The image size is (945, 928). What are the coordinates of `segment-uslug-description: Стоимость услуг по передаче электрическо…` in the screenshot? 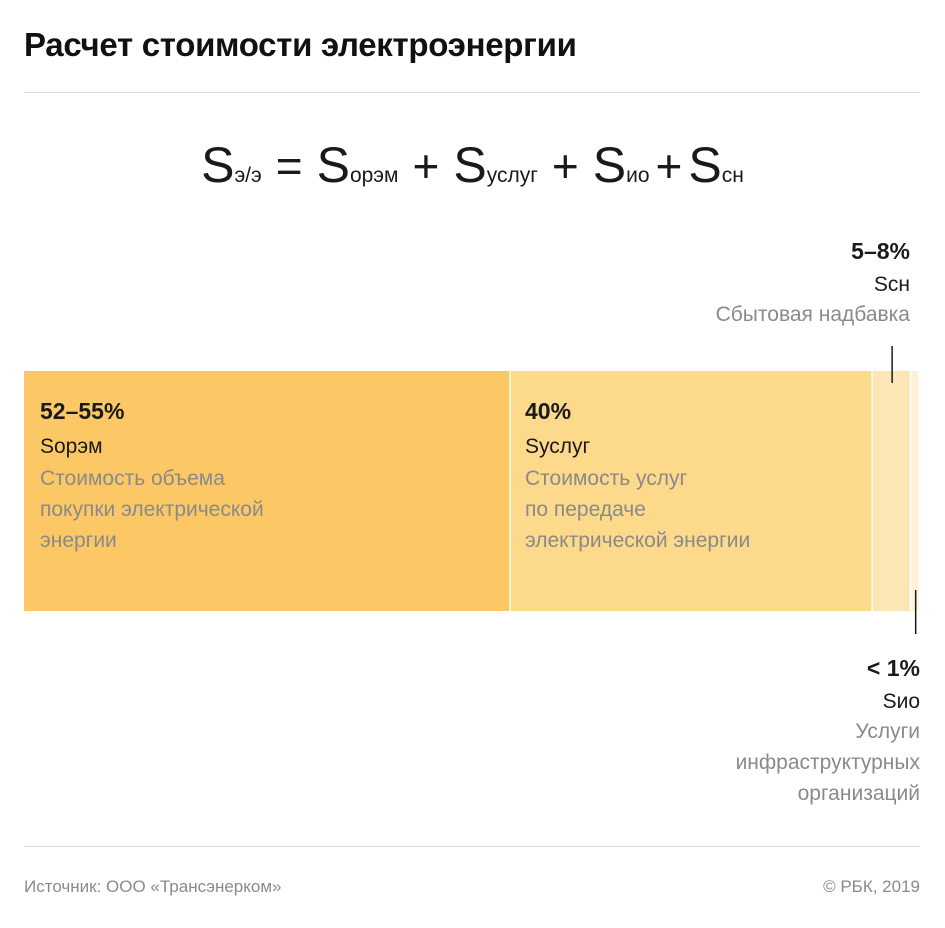 It's located at (638, 509).